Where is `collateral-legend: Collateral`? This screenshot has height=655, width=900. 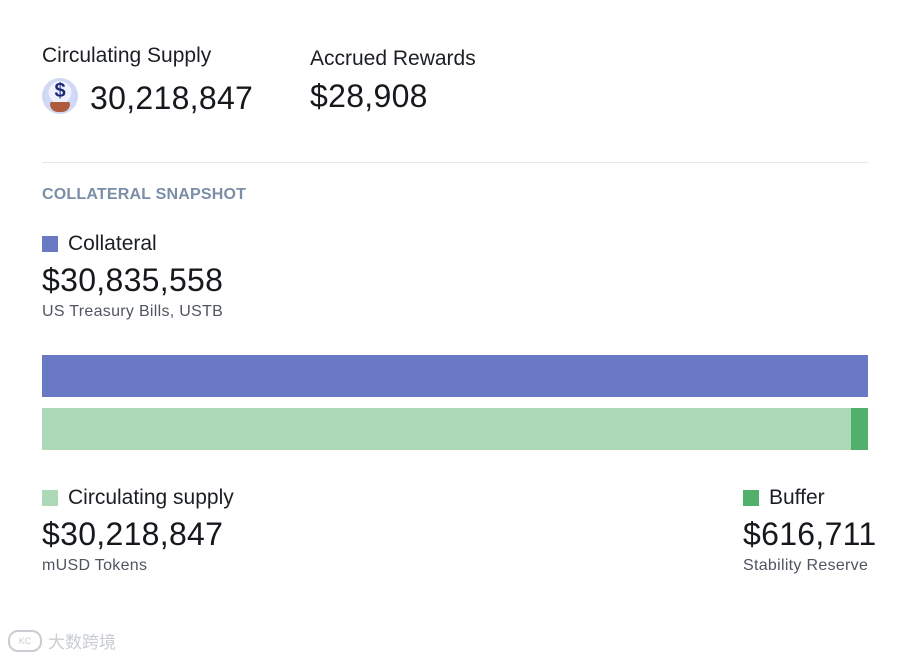 collateral-legend: Collateral is located at coordinates (99, 244).